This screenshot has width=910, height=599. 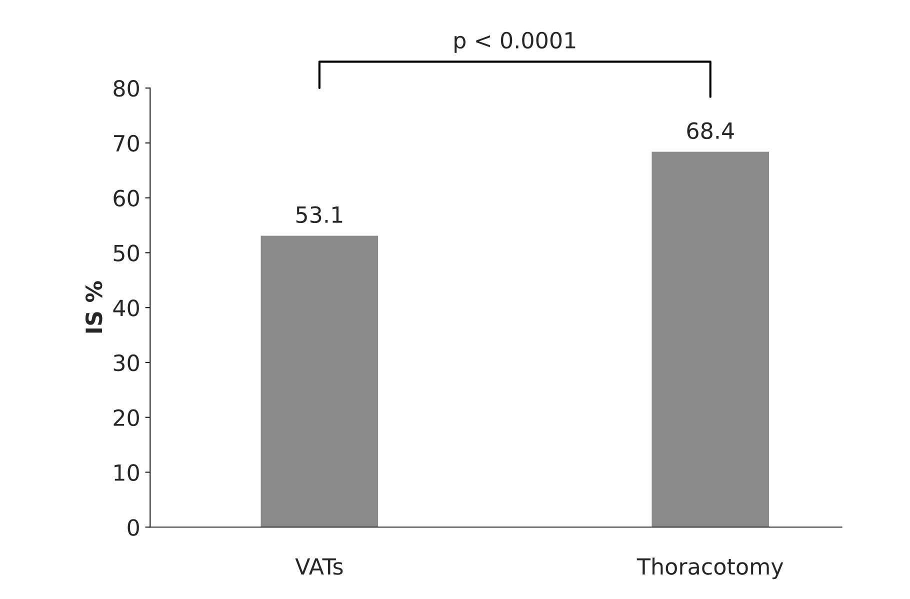 I want to click on y-tick-label: 40, so click(x=126, y=308).